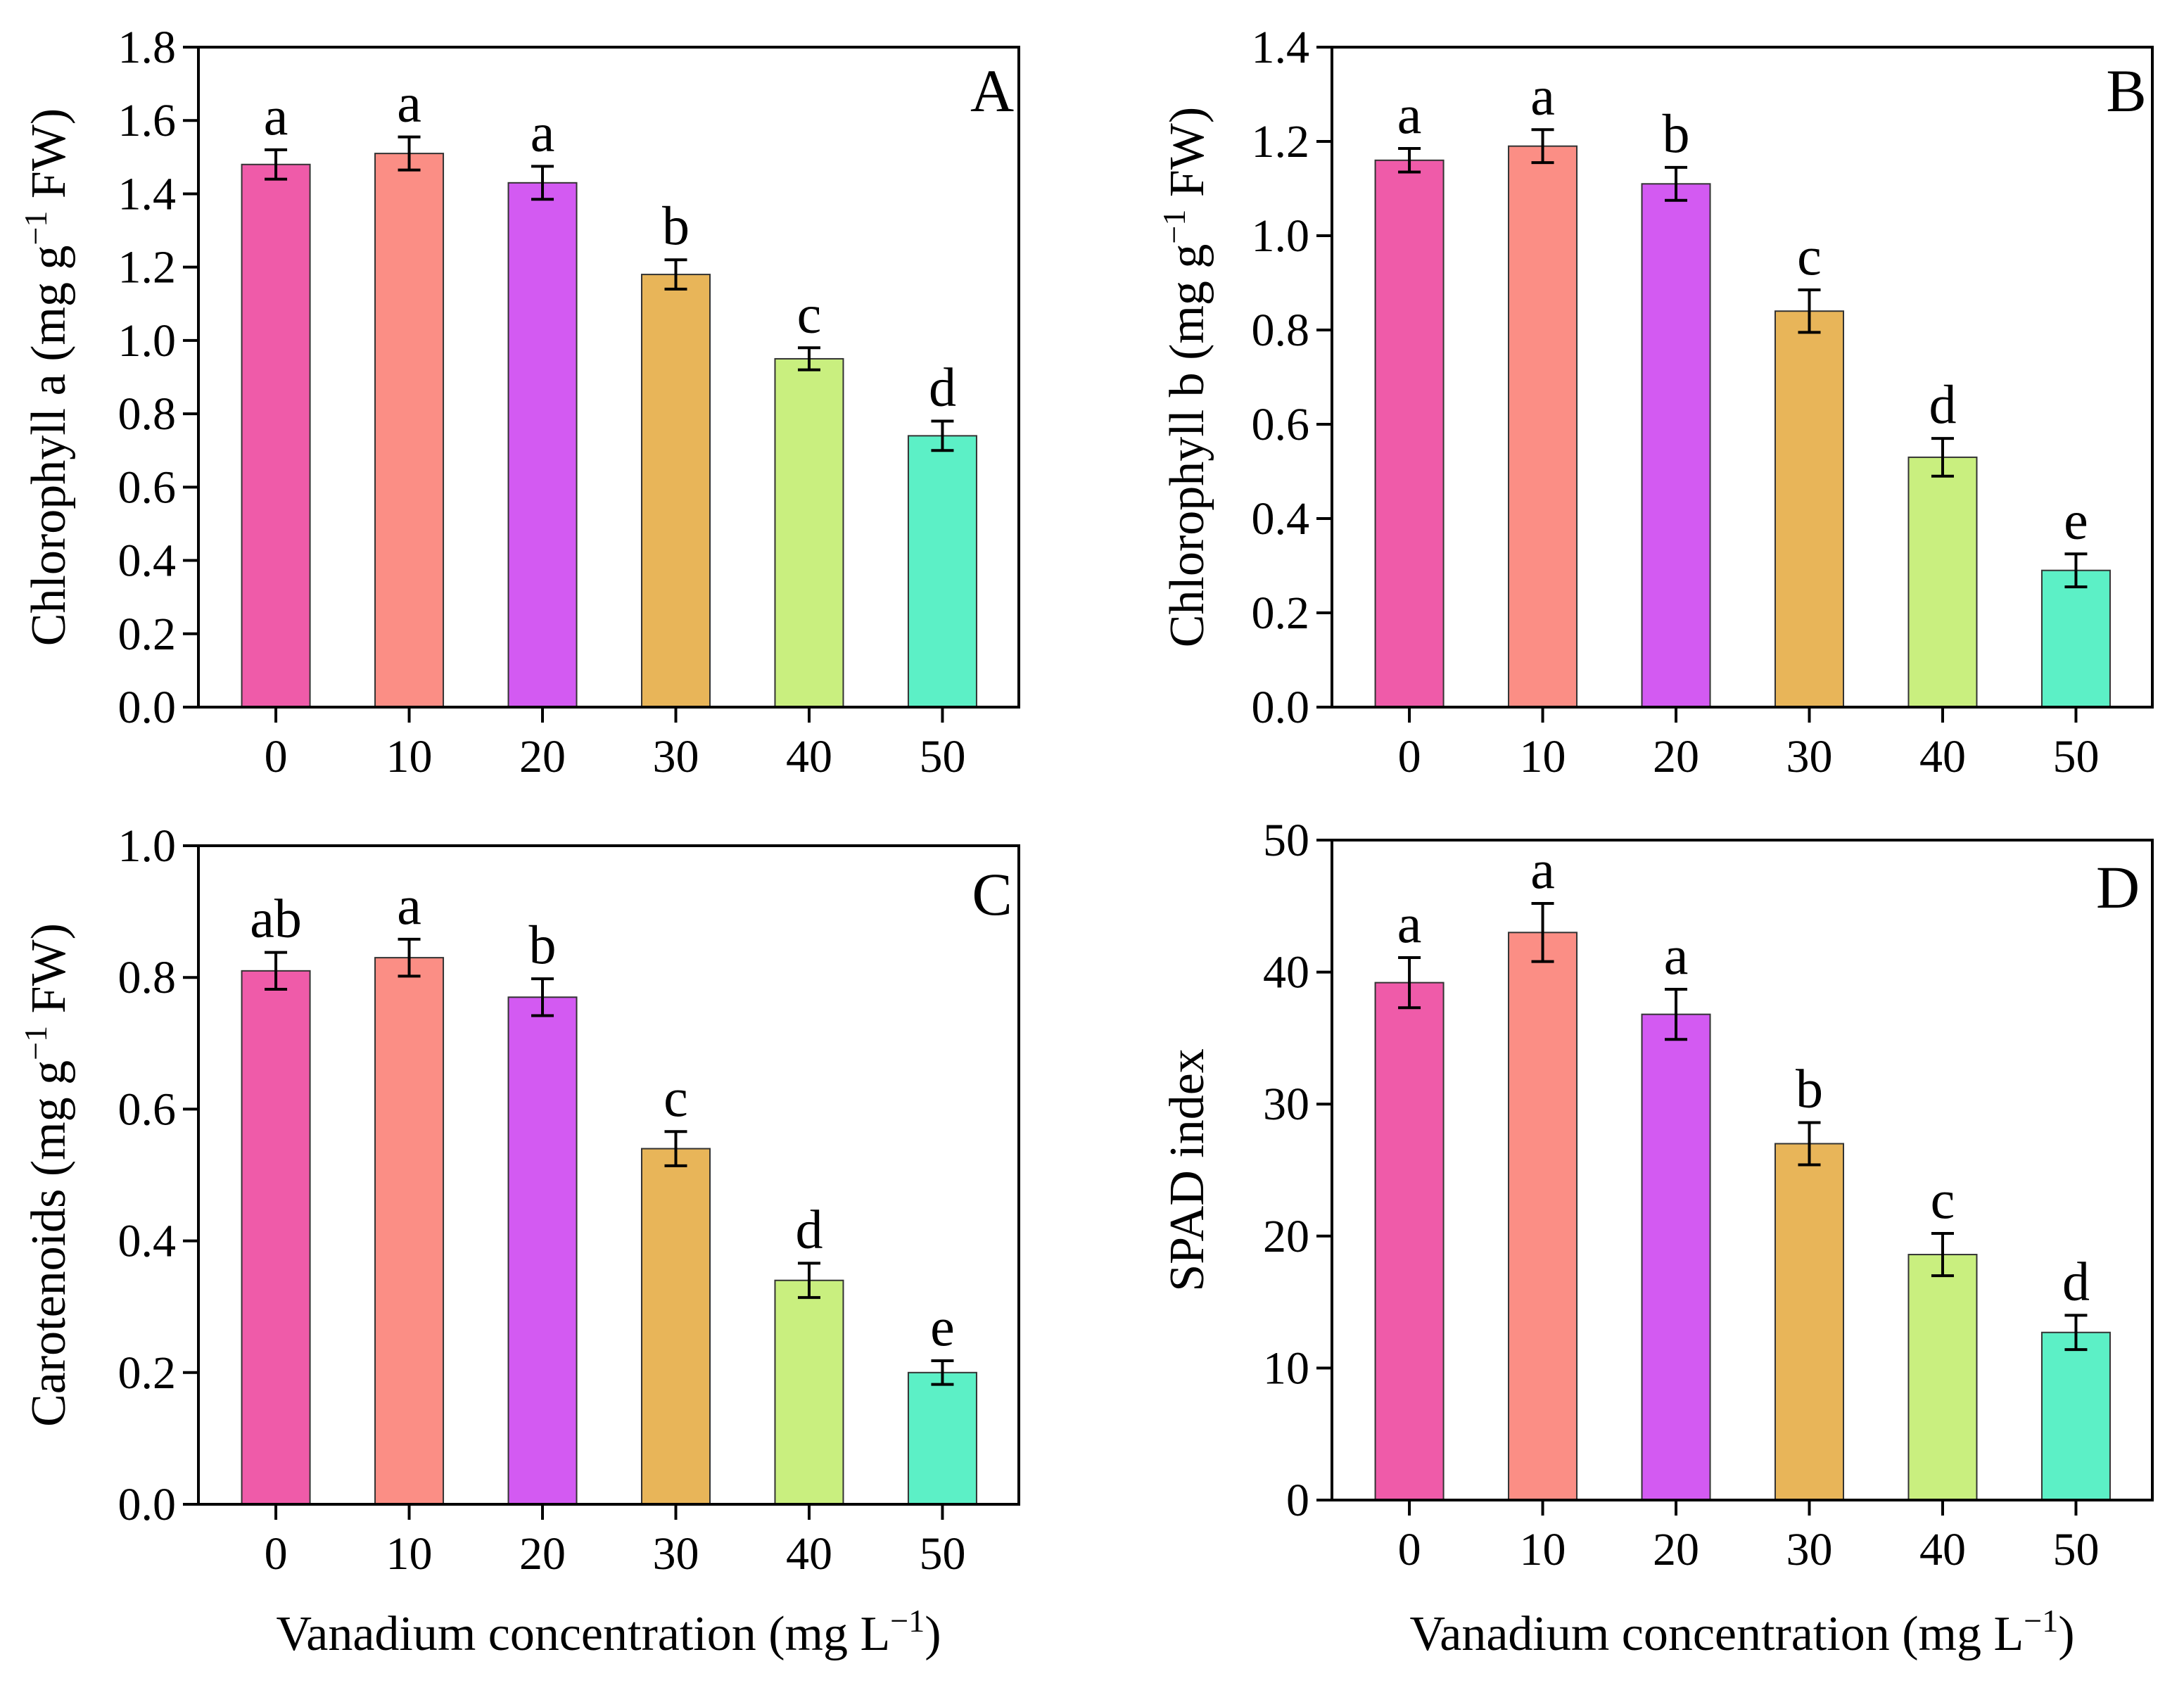 Image resolution: width=2184 pixels, height=1683 pixels. I want to click on panel-d-ytick-label: 0, so click(1298, 1500).